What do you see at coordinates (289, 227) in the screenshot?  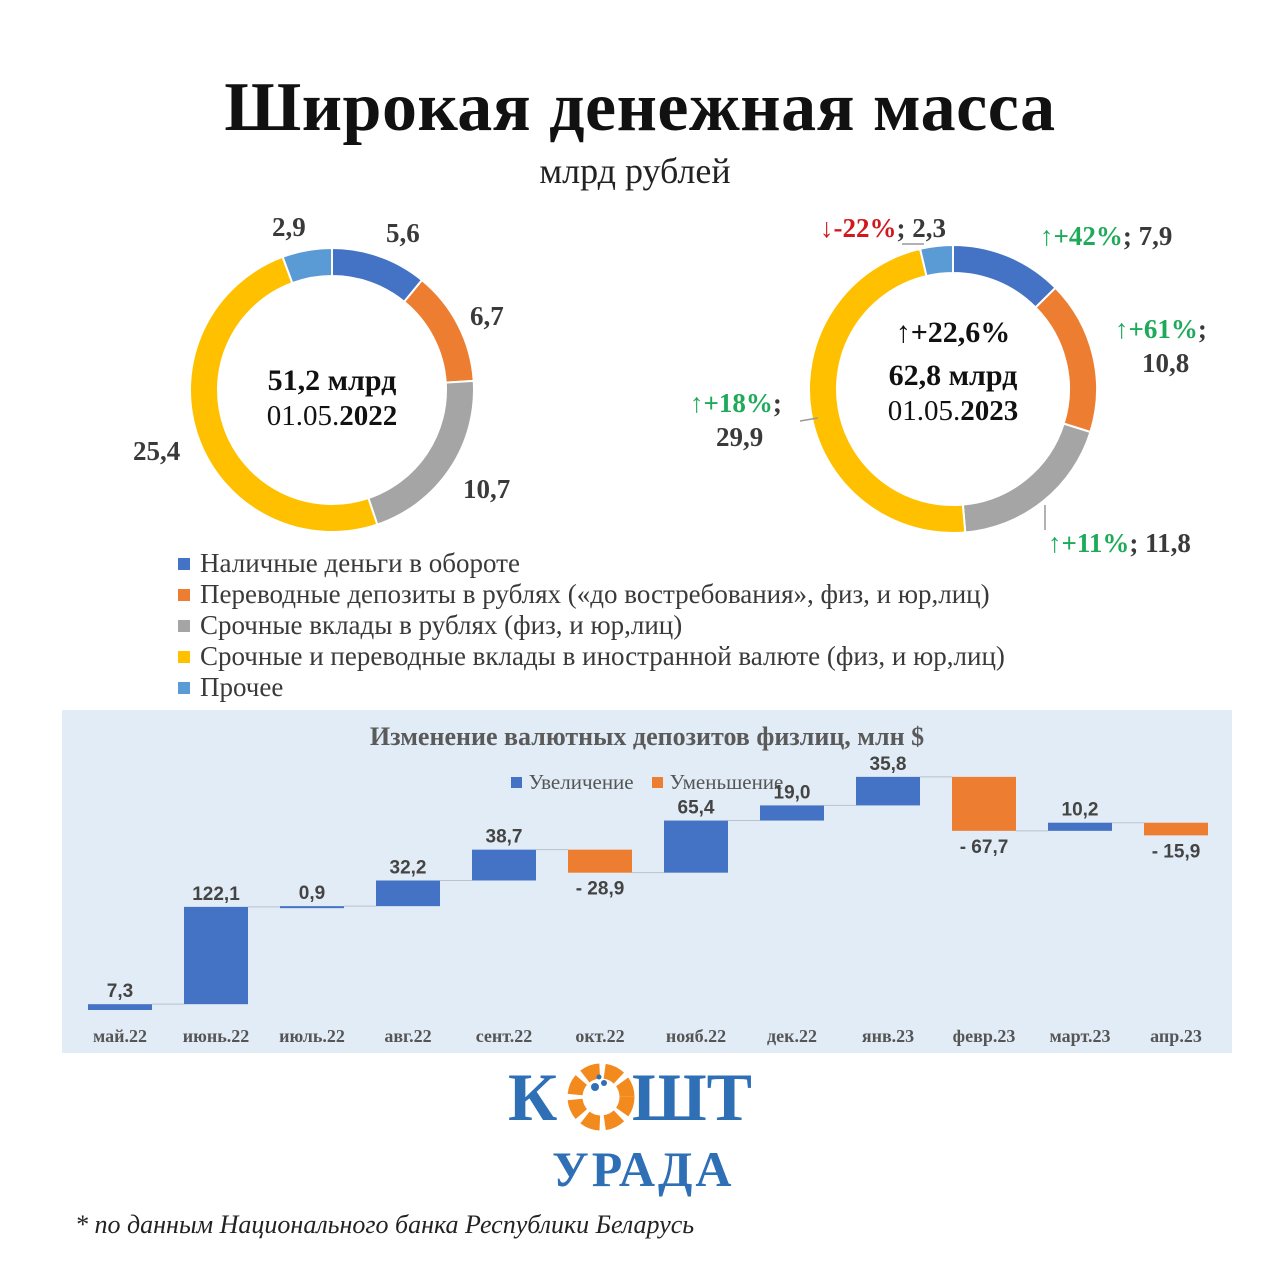 I see `slice-label-other-2022: 2,9` at bounding box center [289, 227].